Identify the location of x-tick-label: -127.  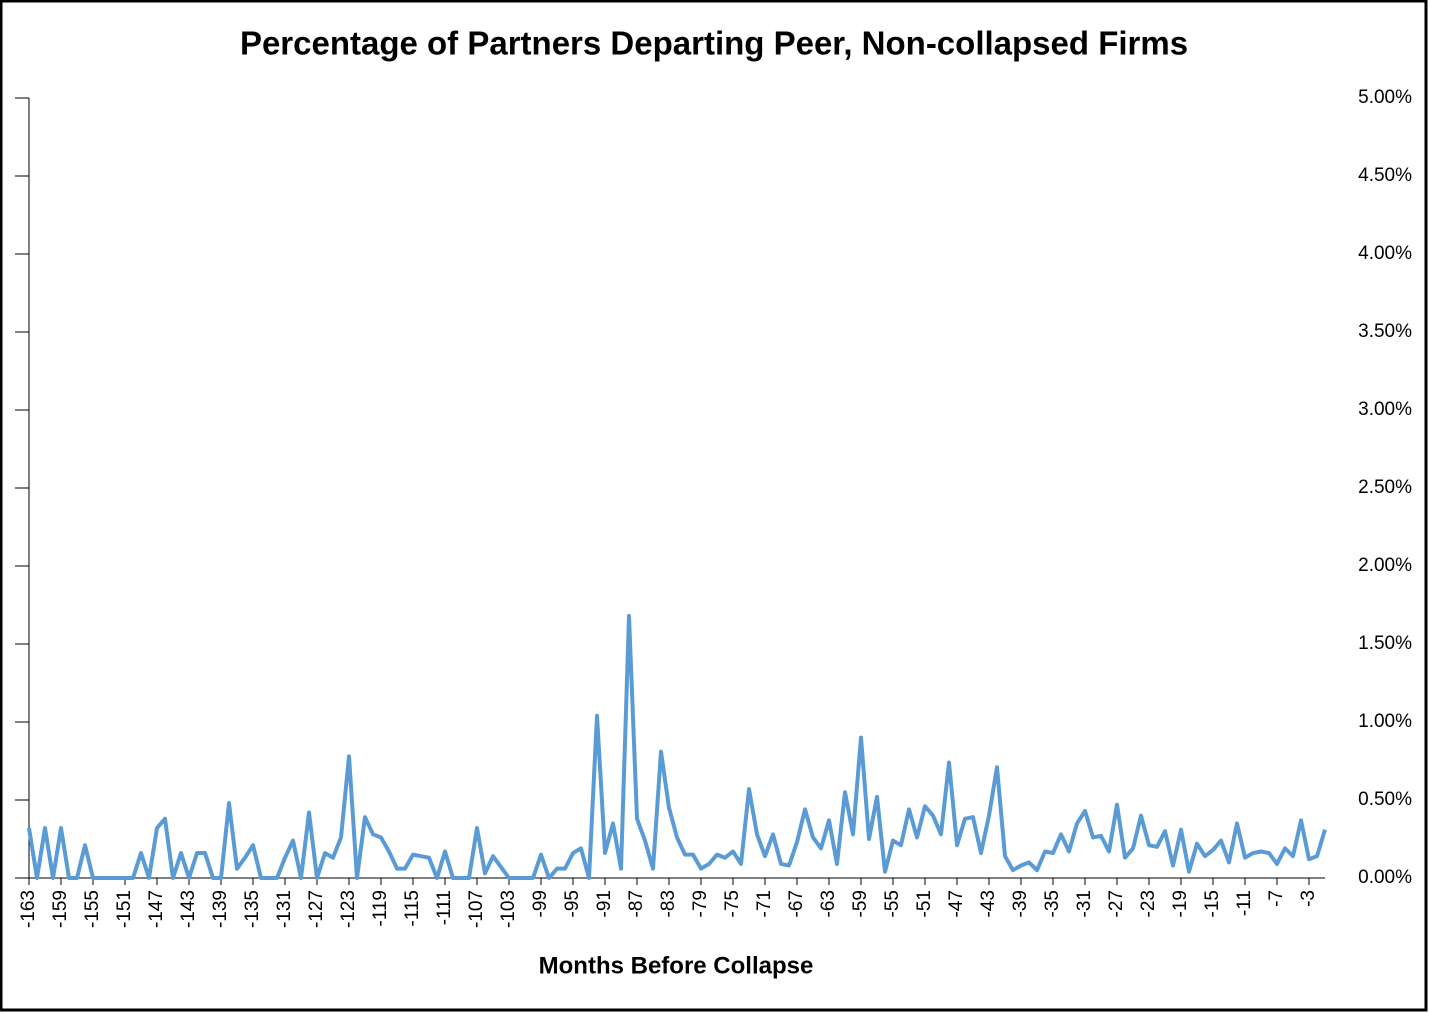
(316, 909).